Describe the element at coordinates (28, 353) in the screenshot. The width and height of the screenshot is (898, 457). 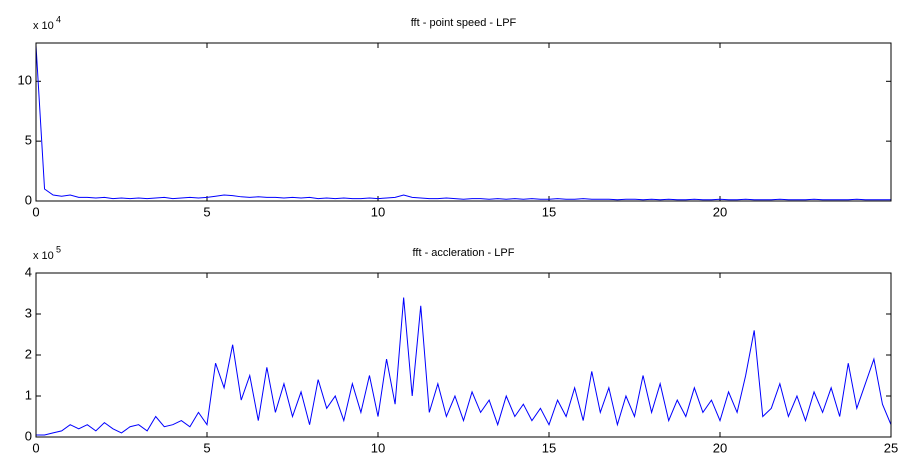
I see `y-tick-label: 2` at that location.